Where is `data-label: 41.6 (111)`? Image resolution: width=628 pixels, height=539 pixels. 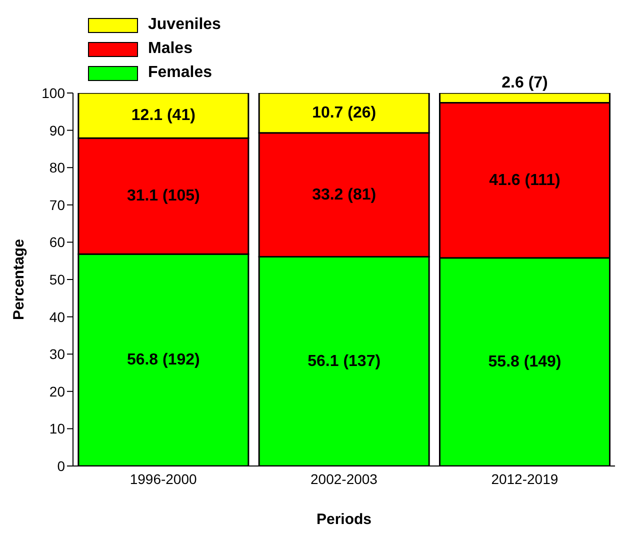
data-label: 41.6 (111) is located at coordinates (524, 180).